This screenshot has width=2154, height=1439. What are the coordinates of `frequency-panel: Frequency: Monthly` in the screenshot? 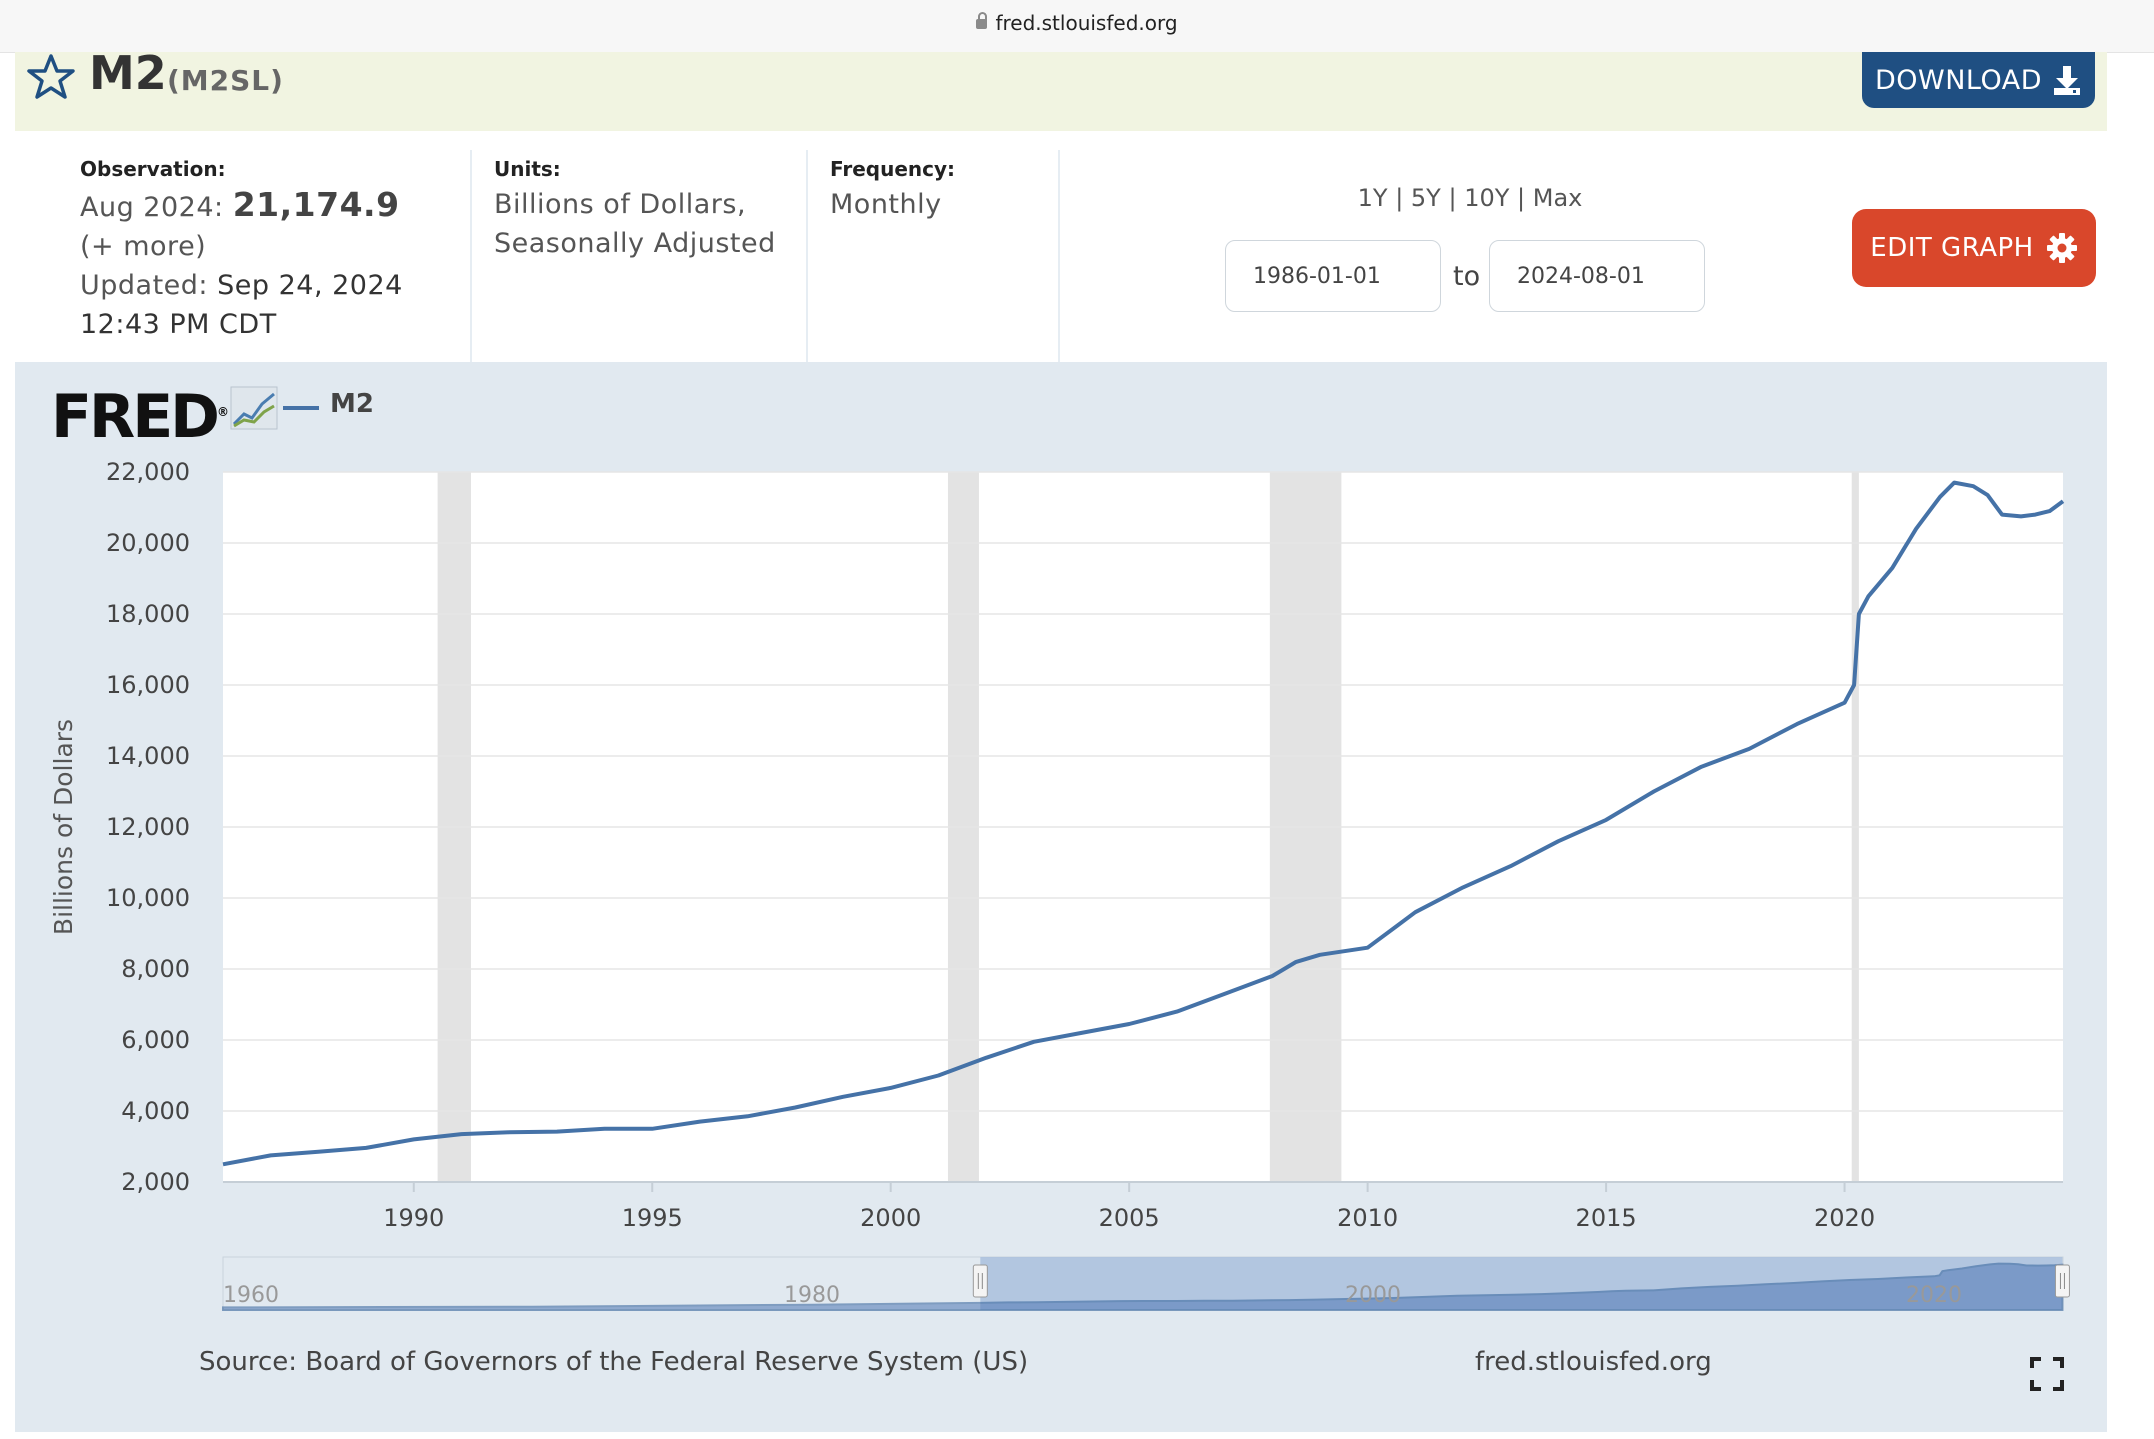 It's located at (892, 256).